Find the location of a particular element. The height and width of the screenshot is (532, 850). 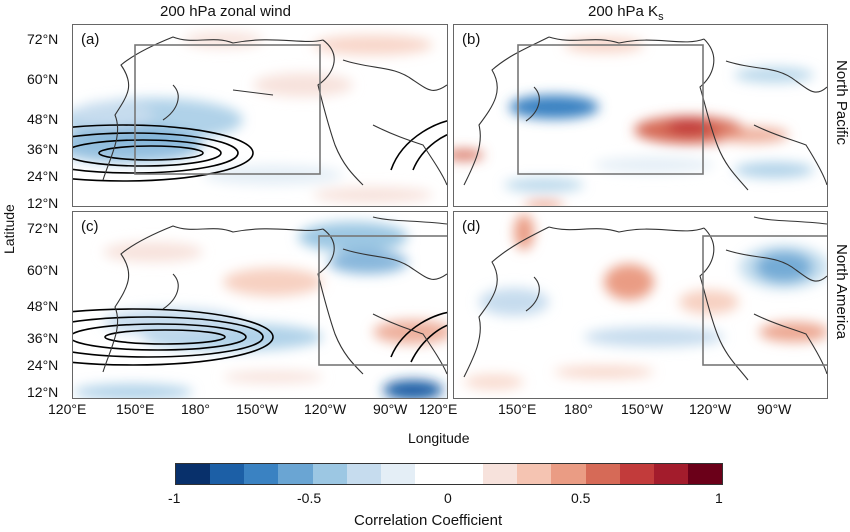

panel-label-d: (d) is located at coordinates (471, 226).